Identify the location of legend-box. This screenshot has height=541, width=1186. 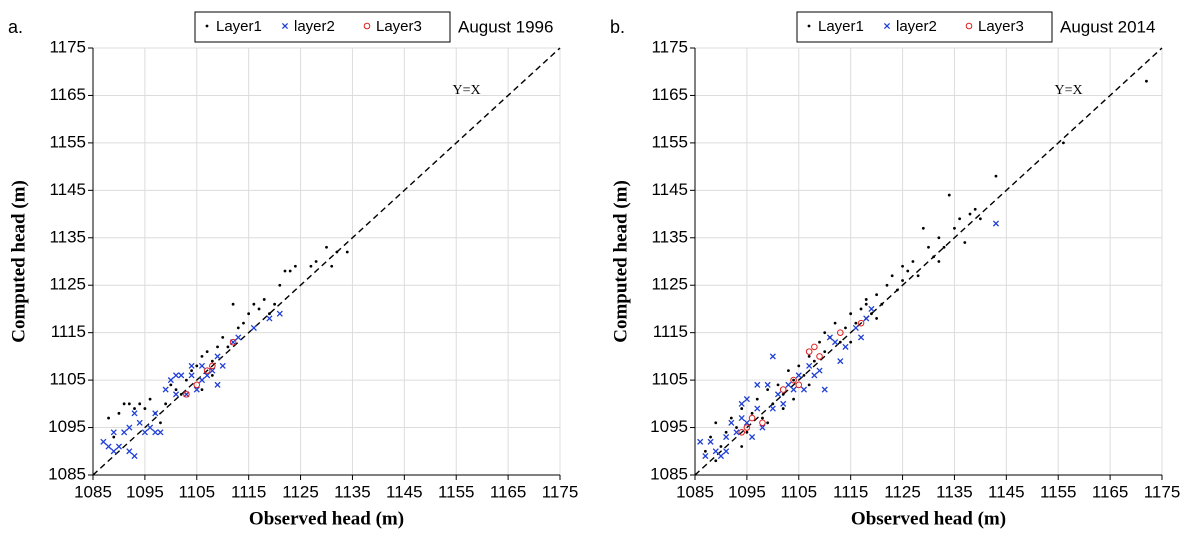
(322, 27).